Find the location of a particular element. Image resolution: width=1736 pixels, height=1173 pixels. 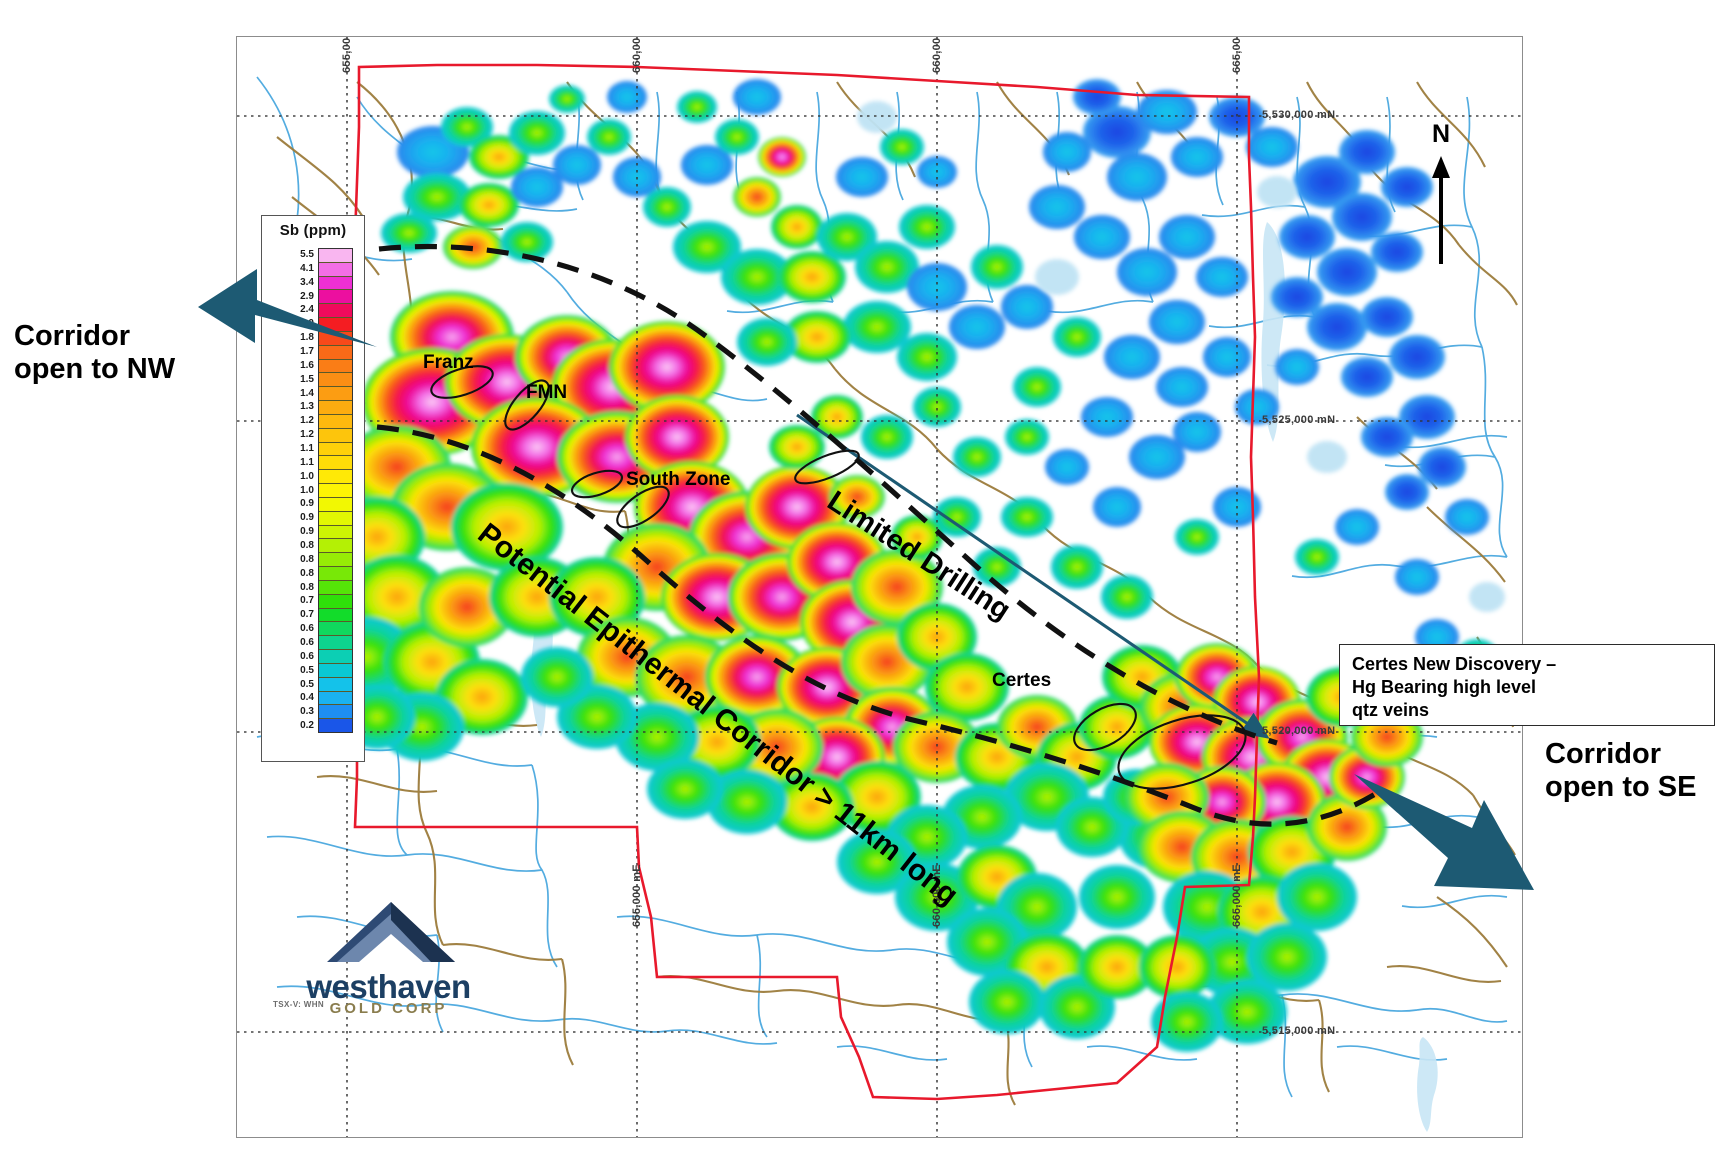

legend-value-33: 0.3 is located at coordinates (307, 712).